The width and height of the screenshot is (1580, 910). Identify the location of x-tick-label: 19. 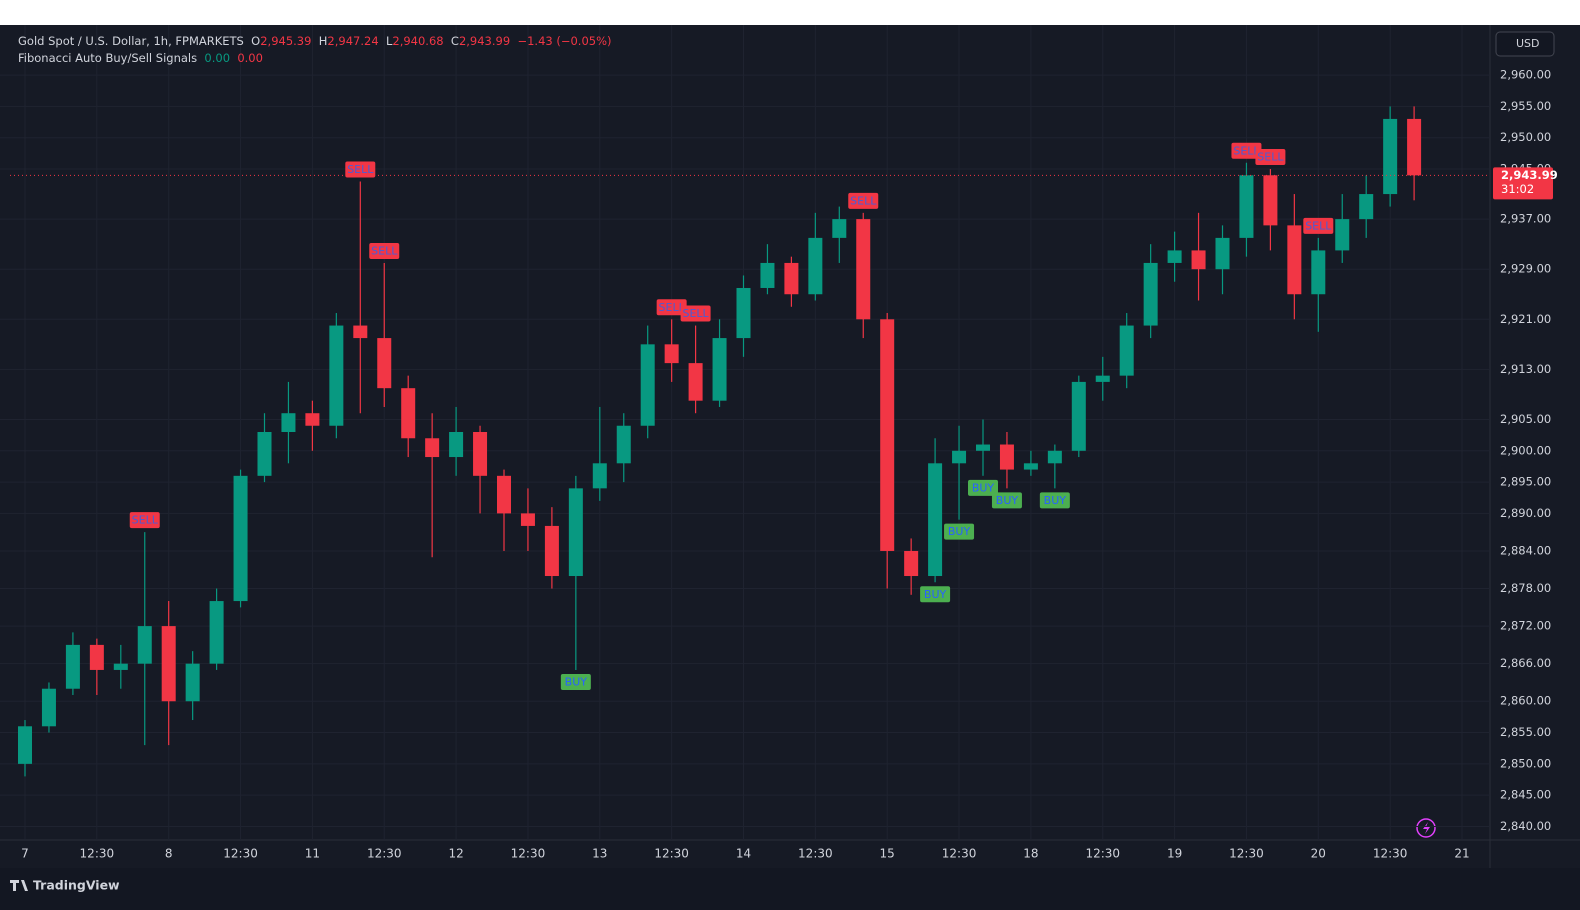
(1174, 854).